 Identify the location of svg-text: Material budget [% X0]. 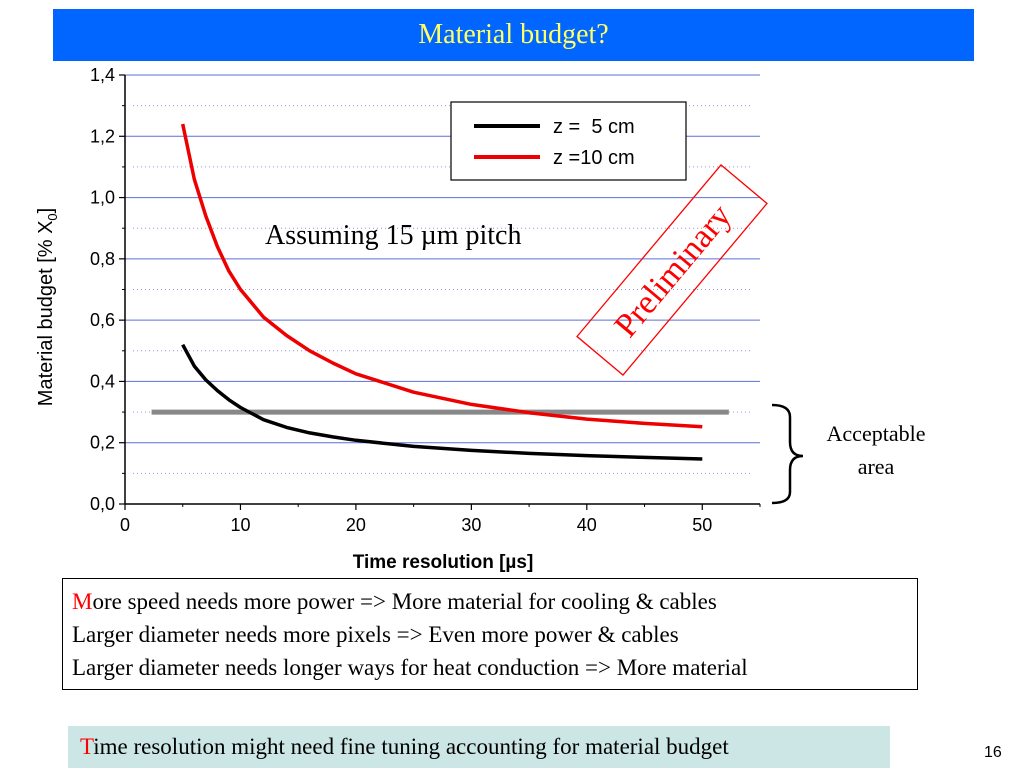
(47, 307).